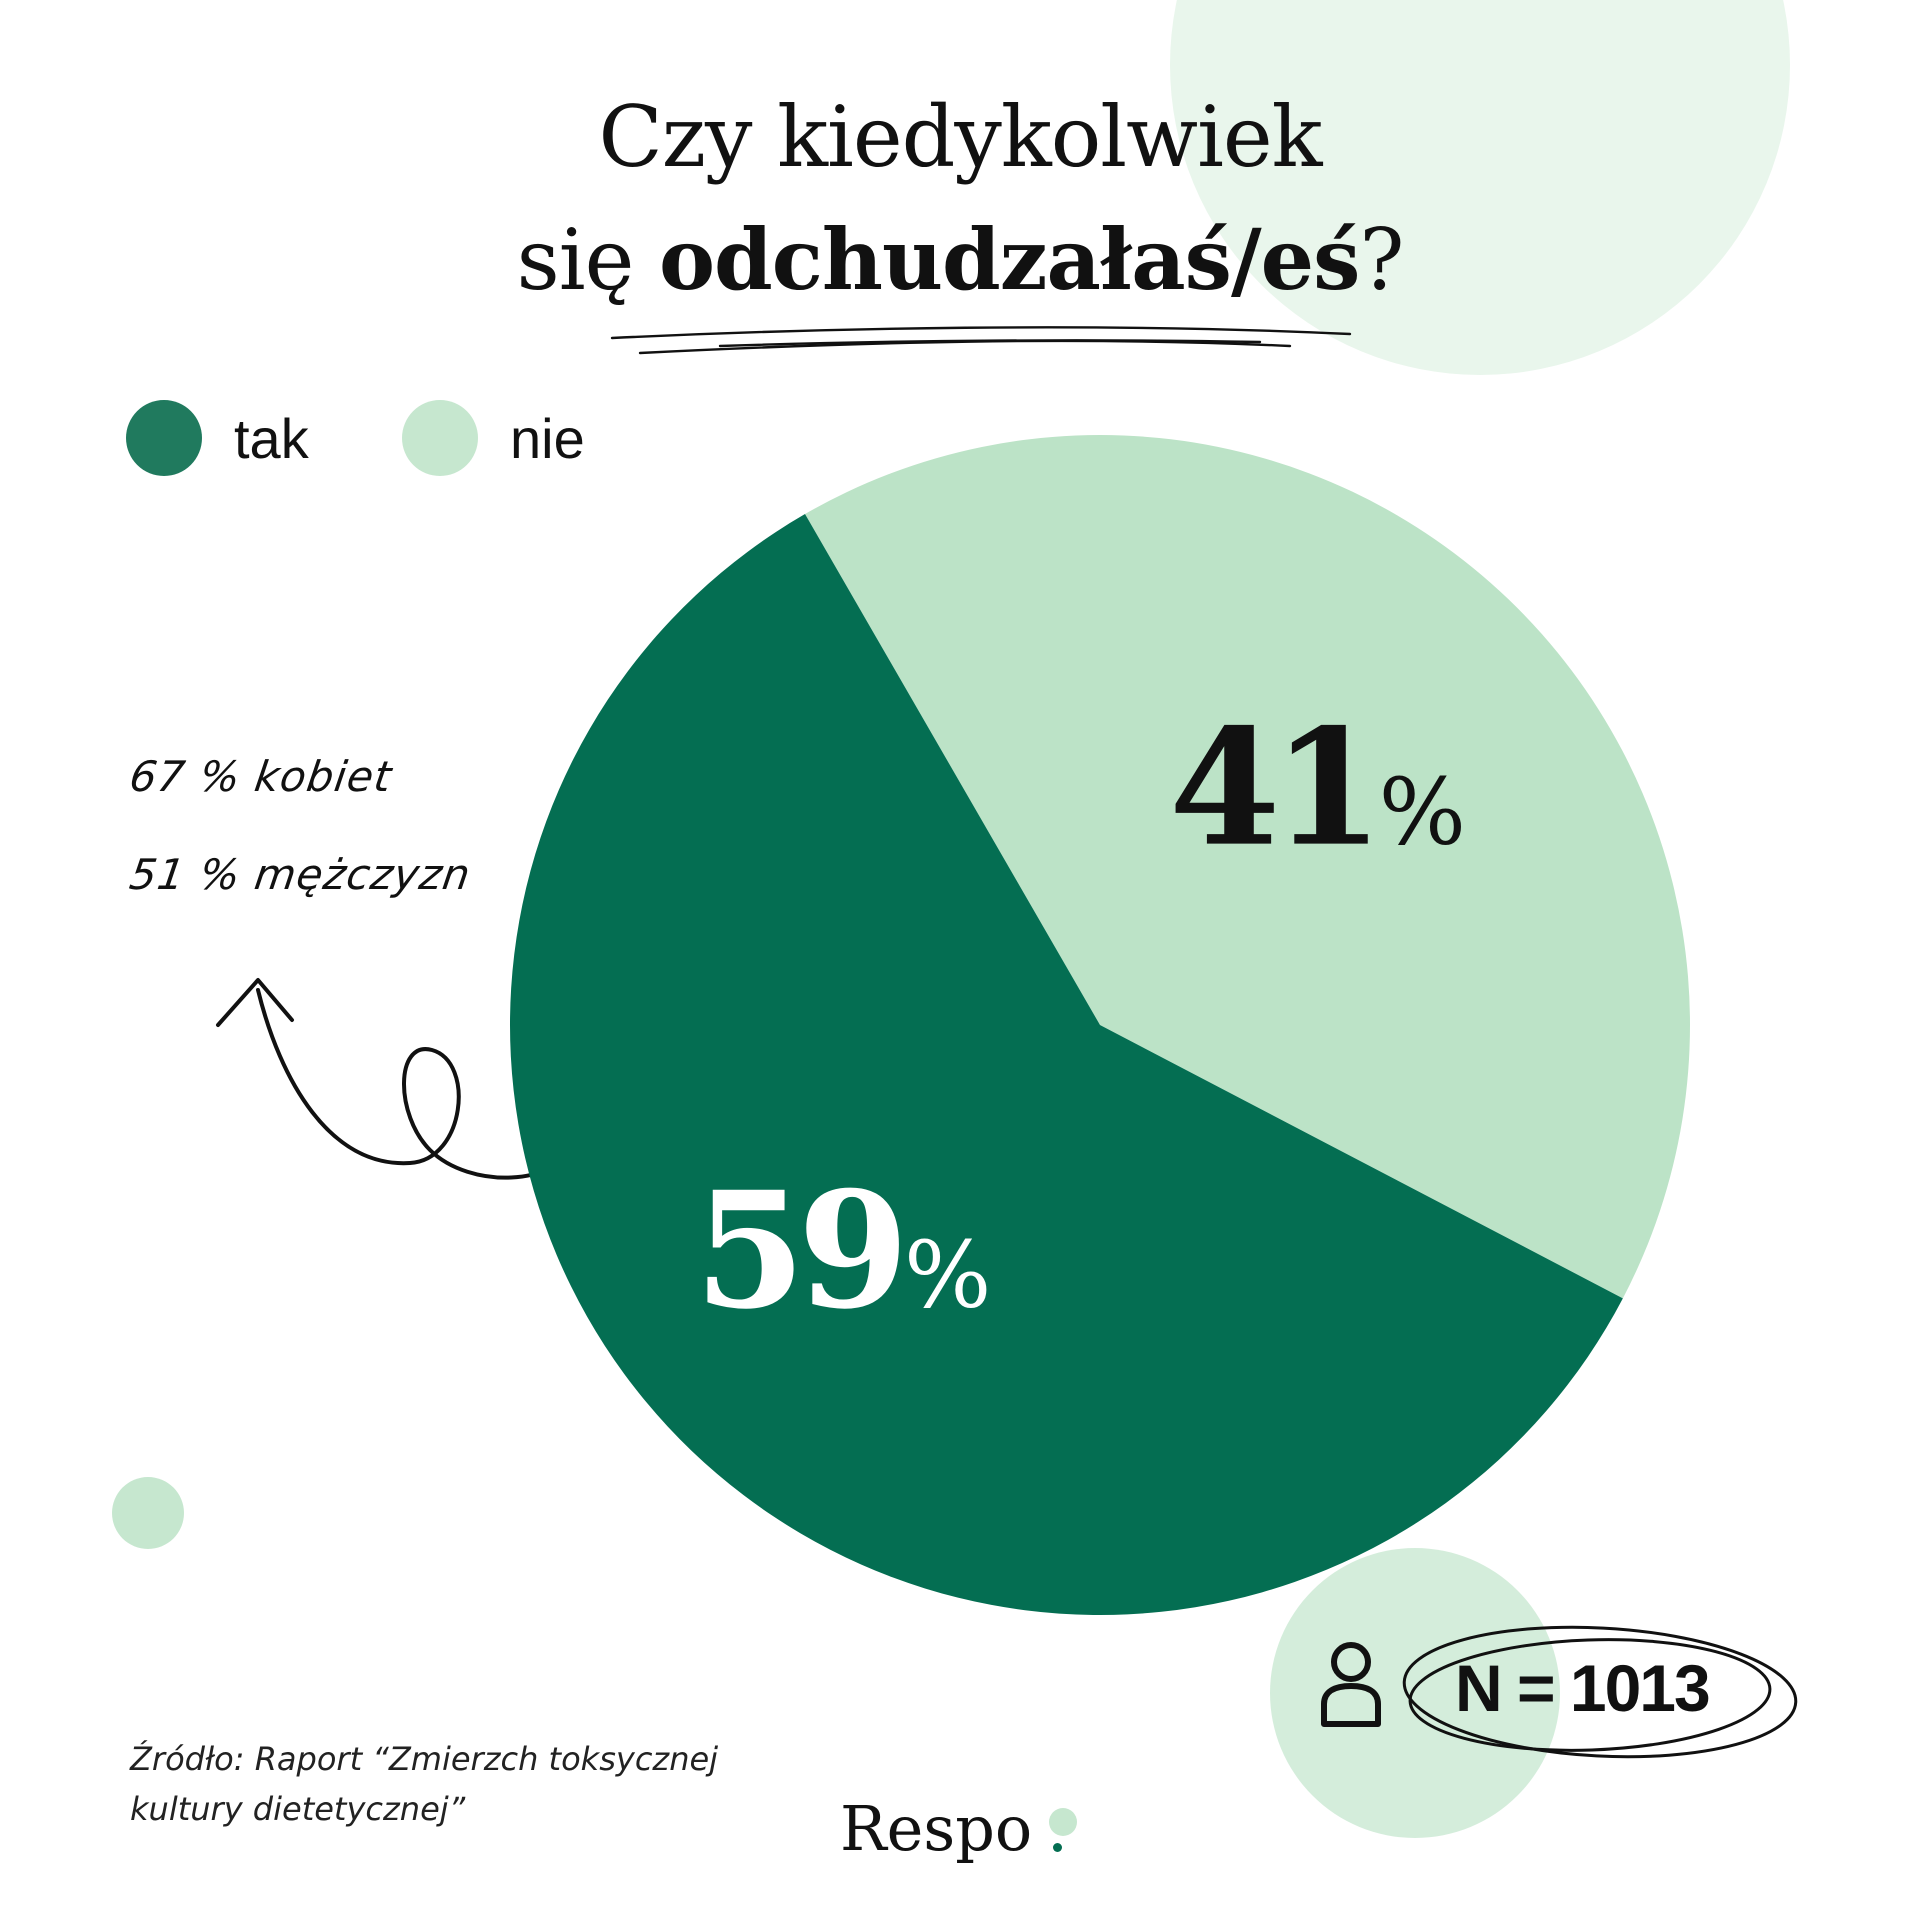 The image size is (1920, 1920). I want to click on brand-logo-dot, so click(1063, 1822).